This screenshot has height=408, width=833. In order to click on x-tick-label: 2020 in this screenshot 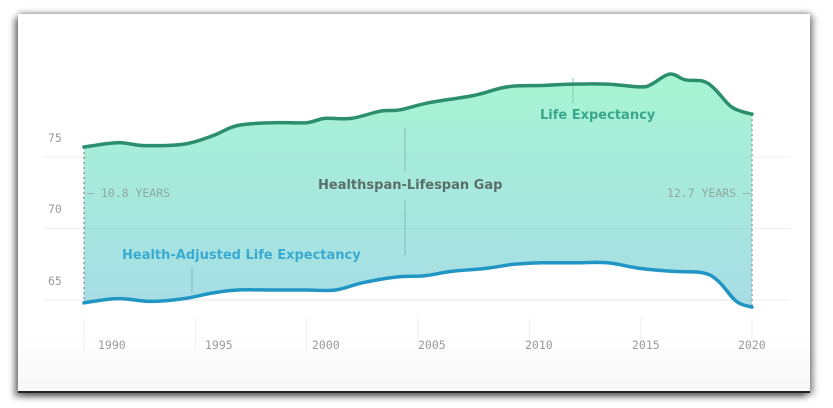, I will do `click(752, 345)`.